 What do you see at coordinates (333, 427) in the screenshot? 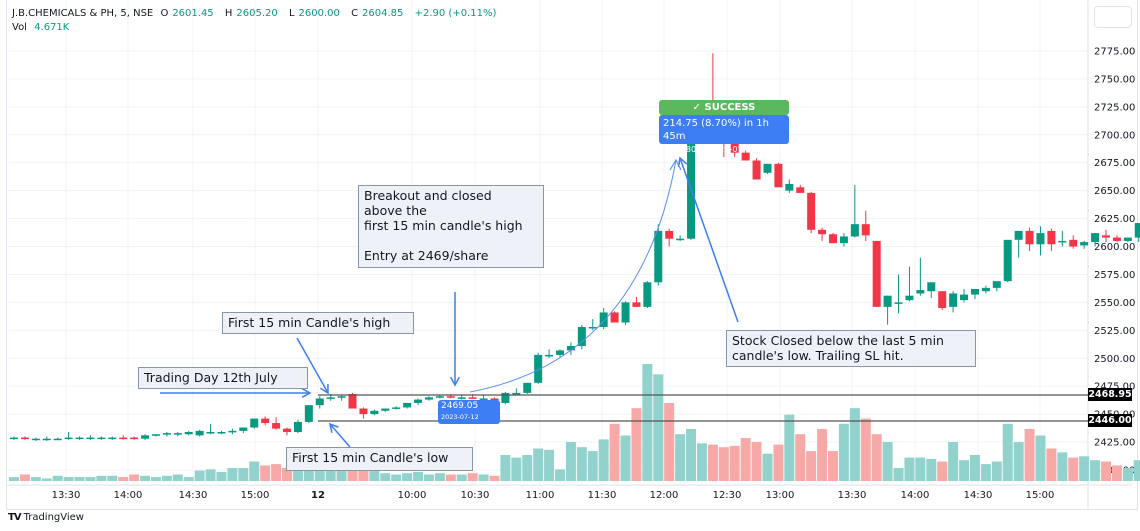
I see `arrow-first-low-head` at bounding box center [333, 427].